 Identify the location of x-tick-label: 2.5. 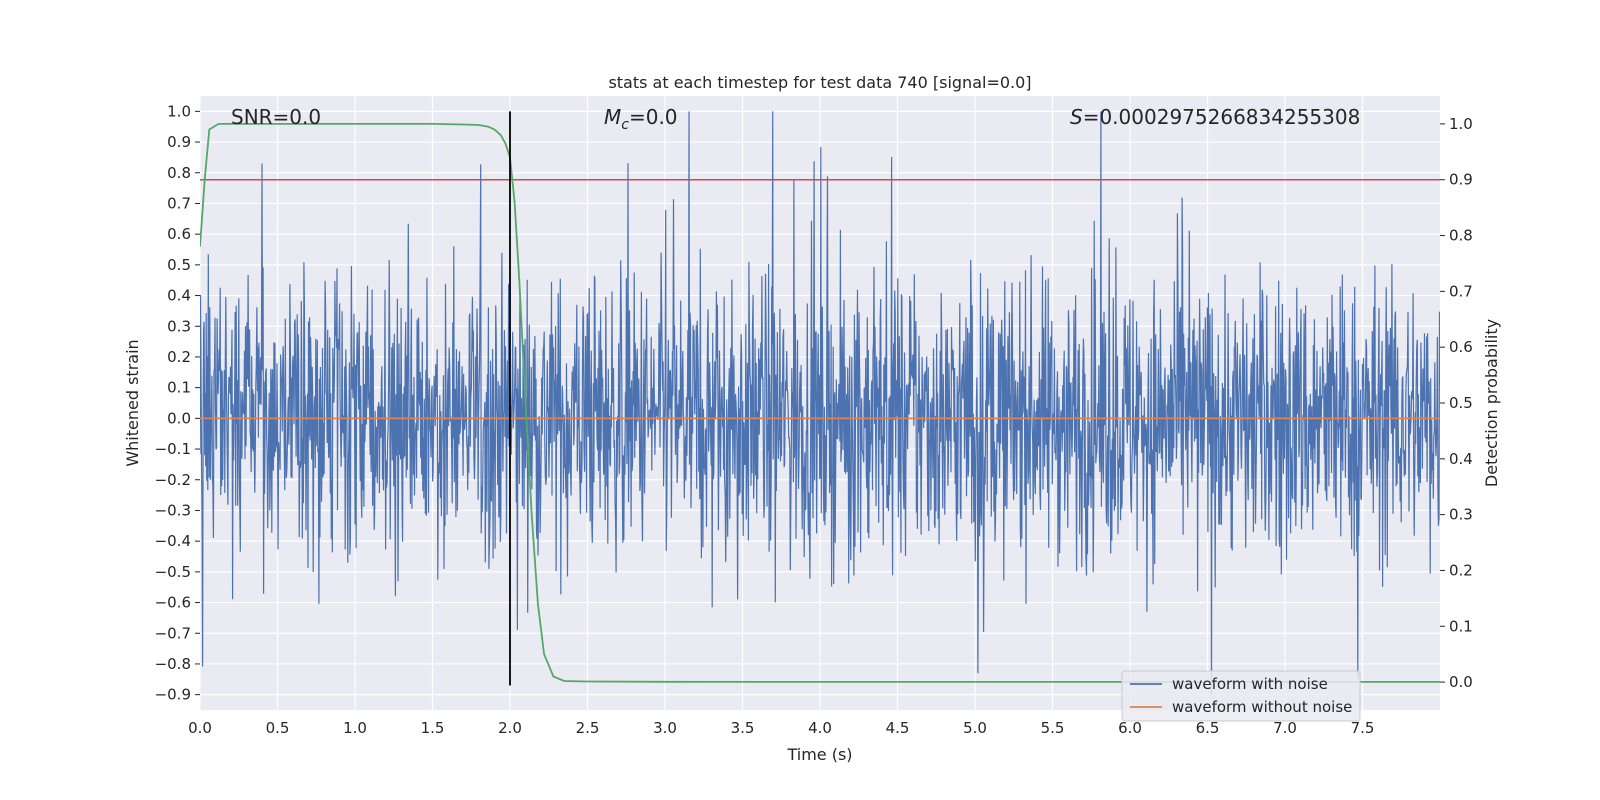
(588, 728).